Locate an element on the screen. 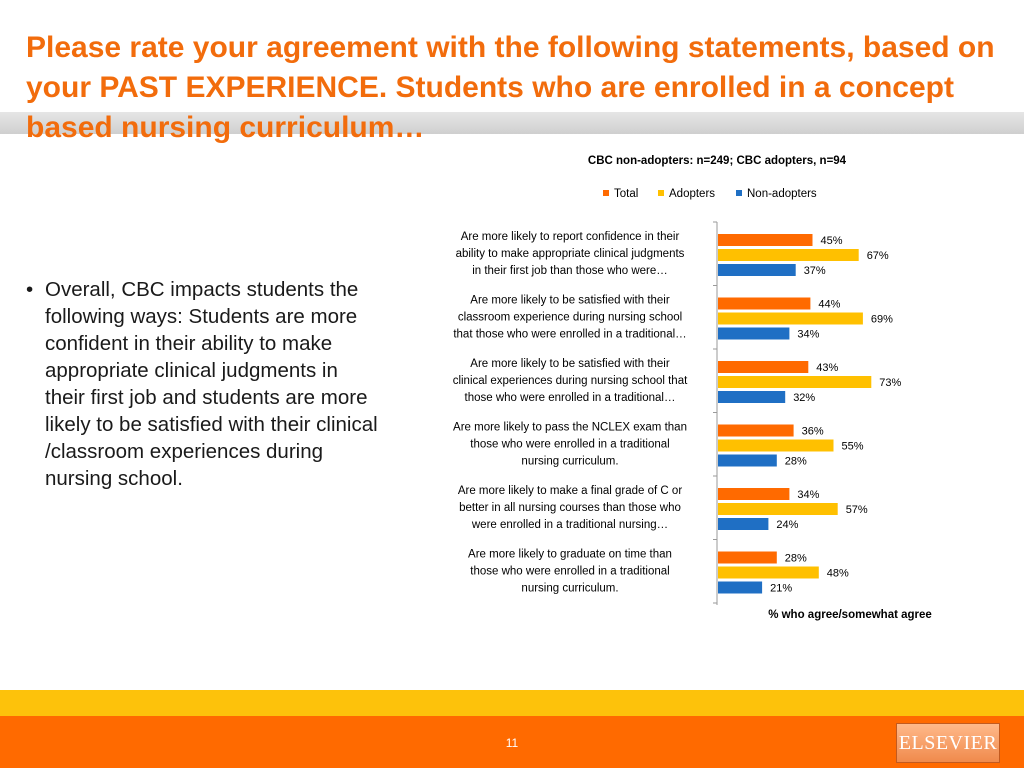  x-axis-label: % who agree/somewhat agree is located at coordinates (850, 615).